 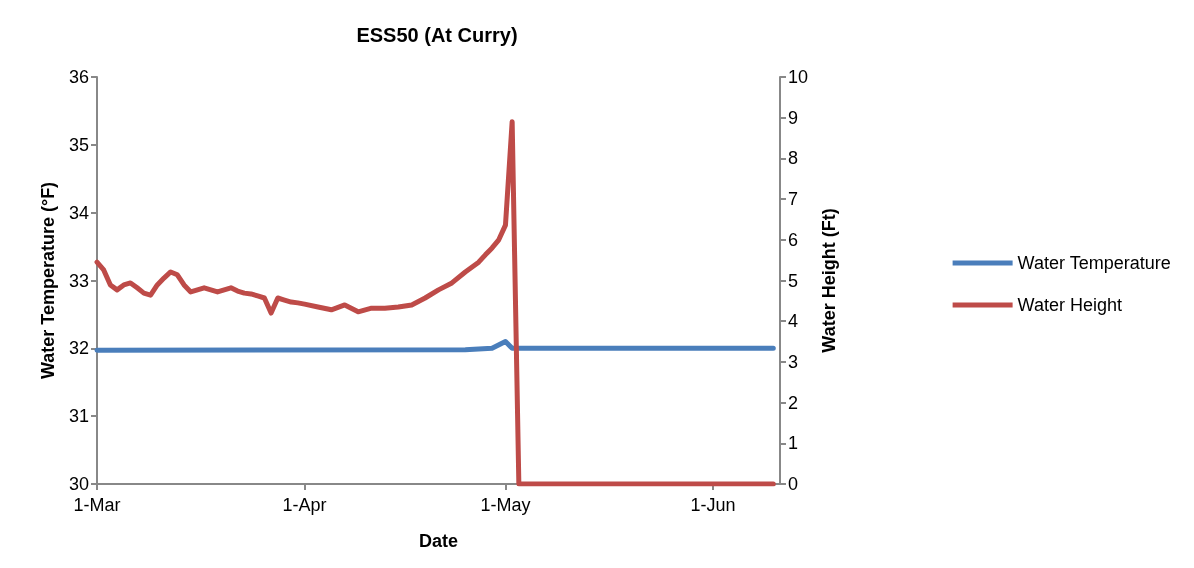 I want to click on y2-tick-label: 7, so click(x=793, y=199).